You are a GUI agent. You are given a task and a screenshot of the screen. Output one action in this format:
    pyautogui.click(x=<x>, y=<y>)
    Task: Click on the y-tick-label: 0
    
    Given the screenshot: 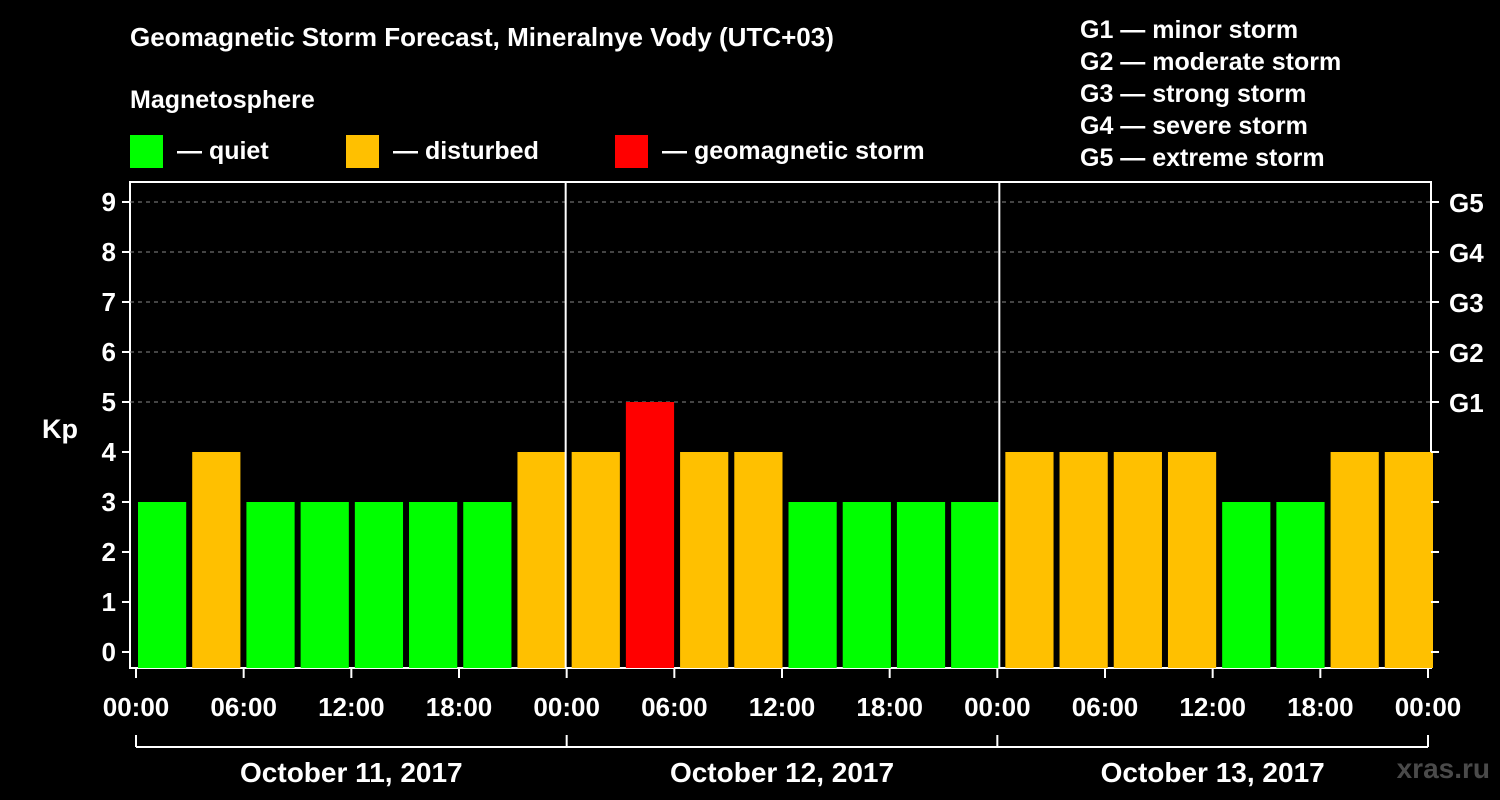 What is the action you would take?
    pyautogui.click(x=109, y=652)
    